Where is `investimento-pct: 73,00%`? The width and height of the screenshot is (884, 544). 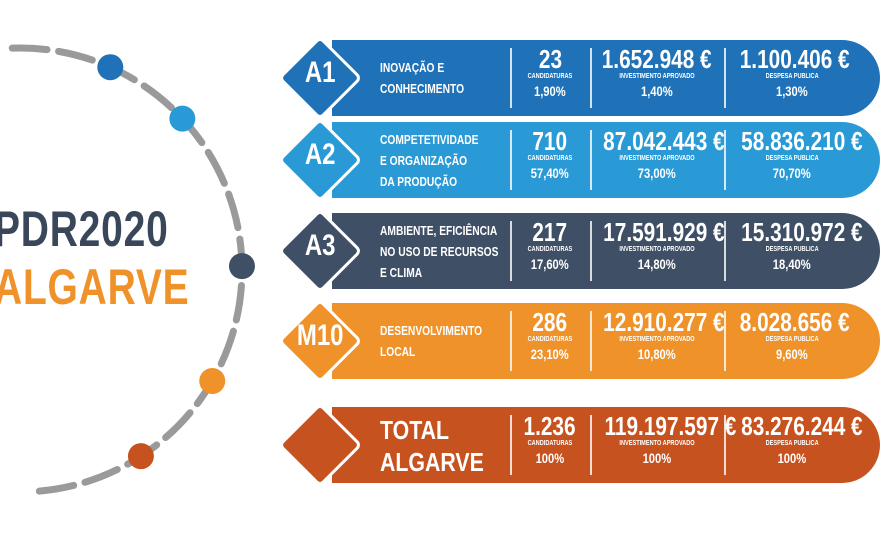
investimento-pct: 73,00% is located at coordinates (656, 173).